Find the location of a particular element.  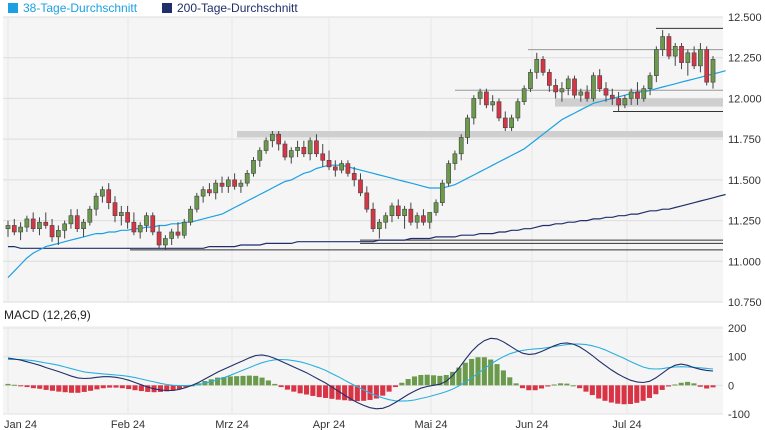

macd-y-tick: 0 is located at coordinates (731, 386).